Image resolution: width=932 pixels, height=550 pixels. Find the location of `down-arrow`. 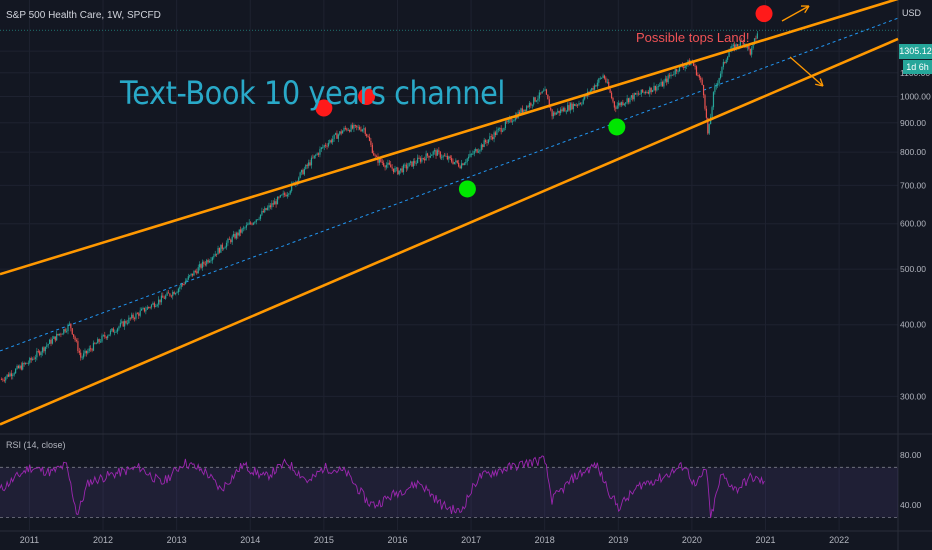

down-arrow is located at coordinates (806, 71).